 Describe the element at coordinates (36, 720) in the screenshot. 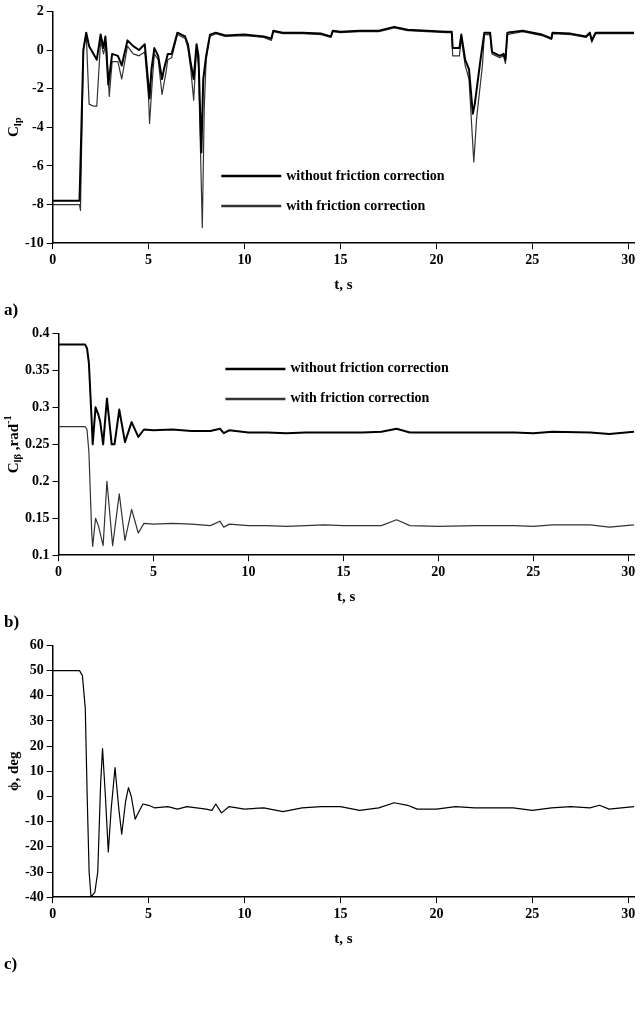

I see `y-tick-label: 30` at that location.